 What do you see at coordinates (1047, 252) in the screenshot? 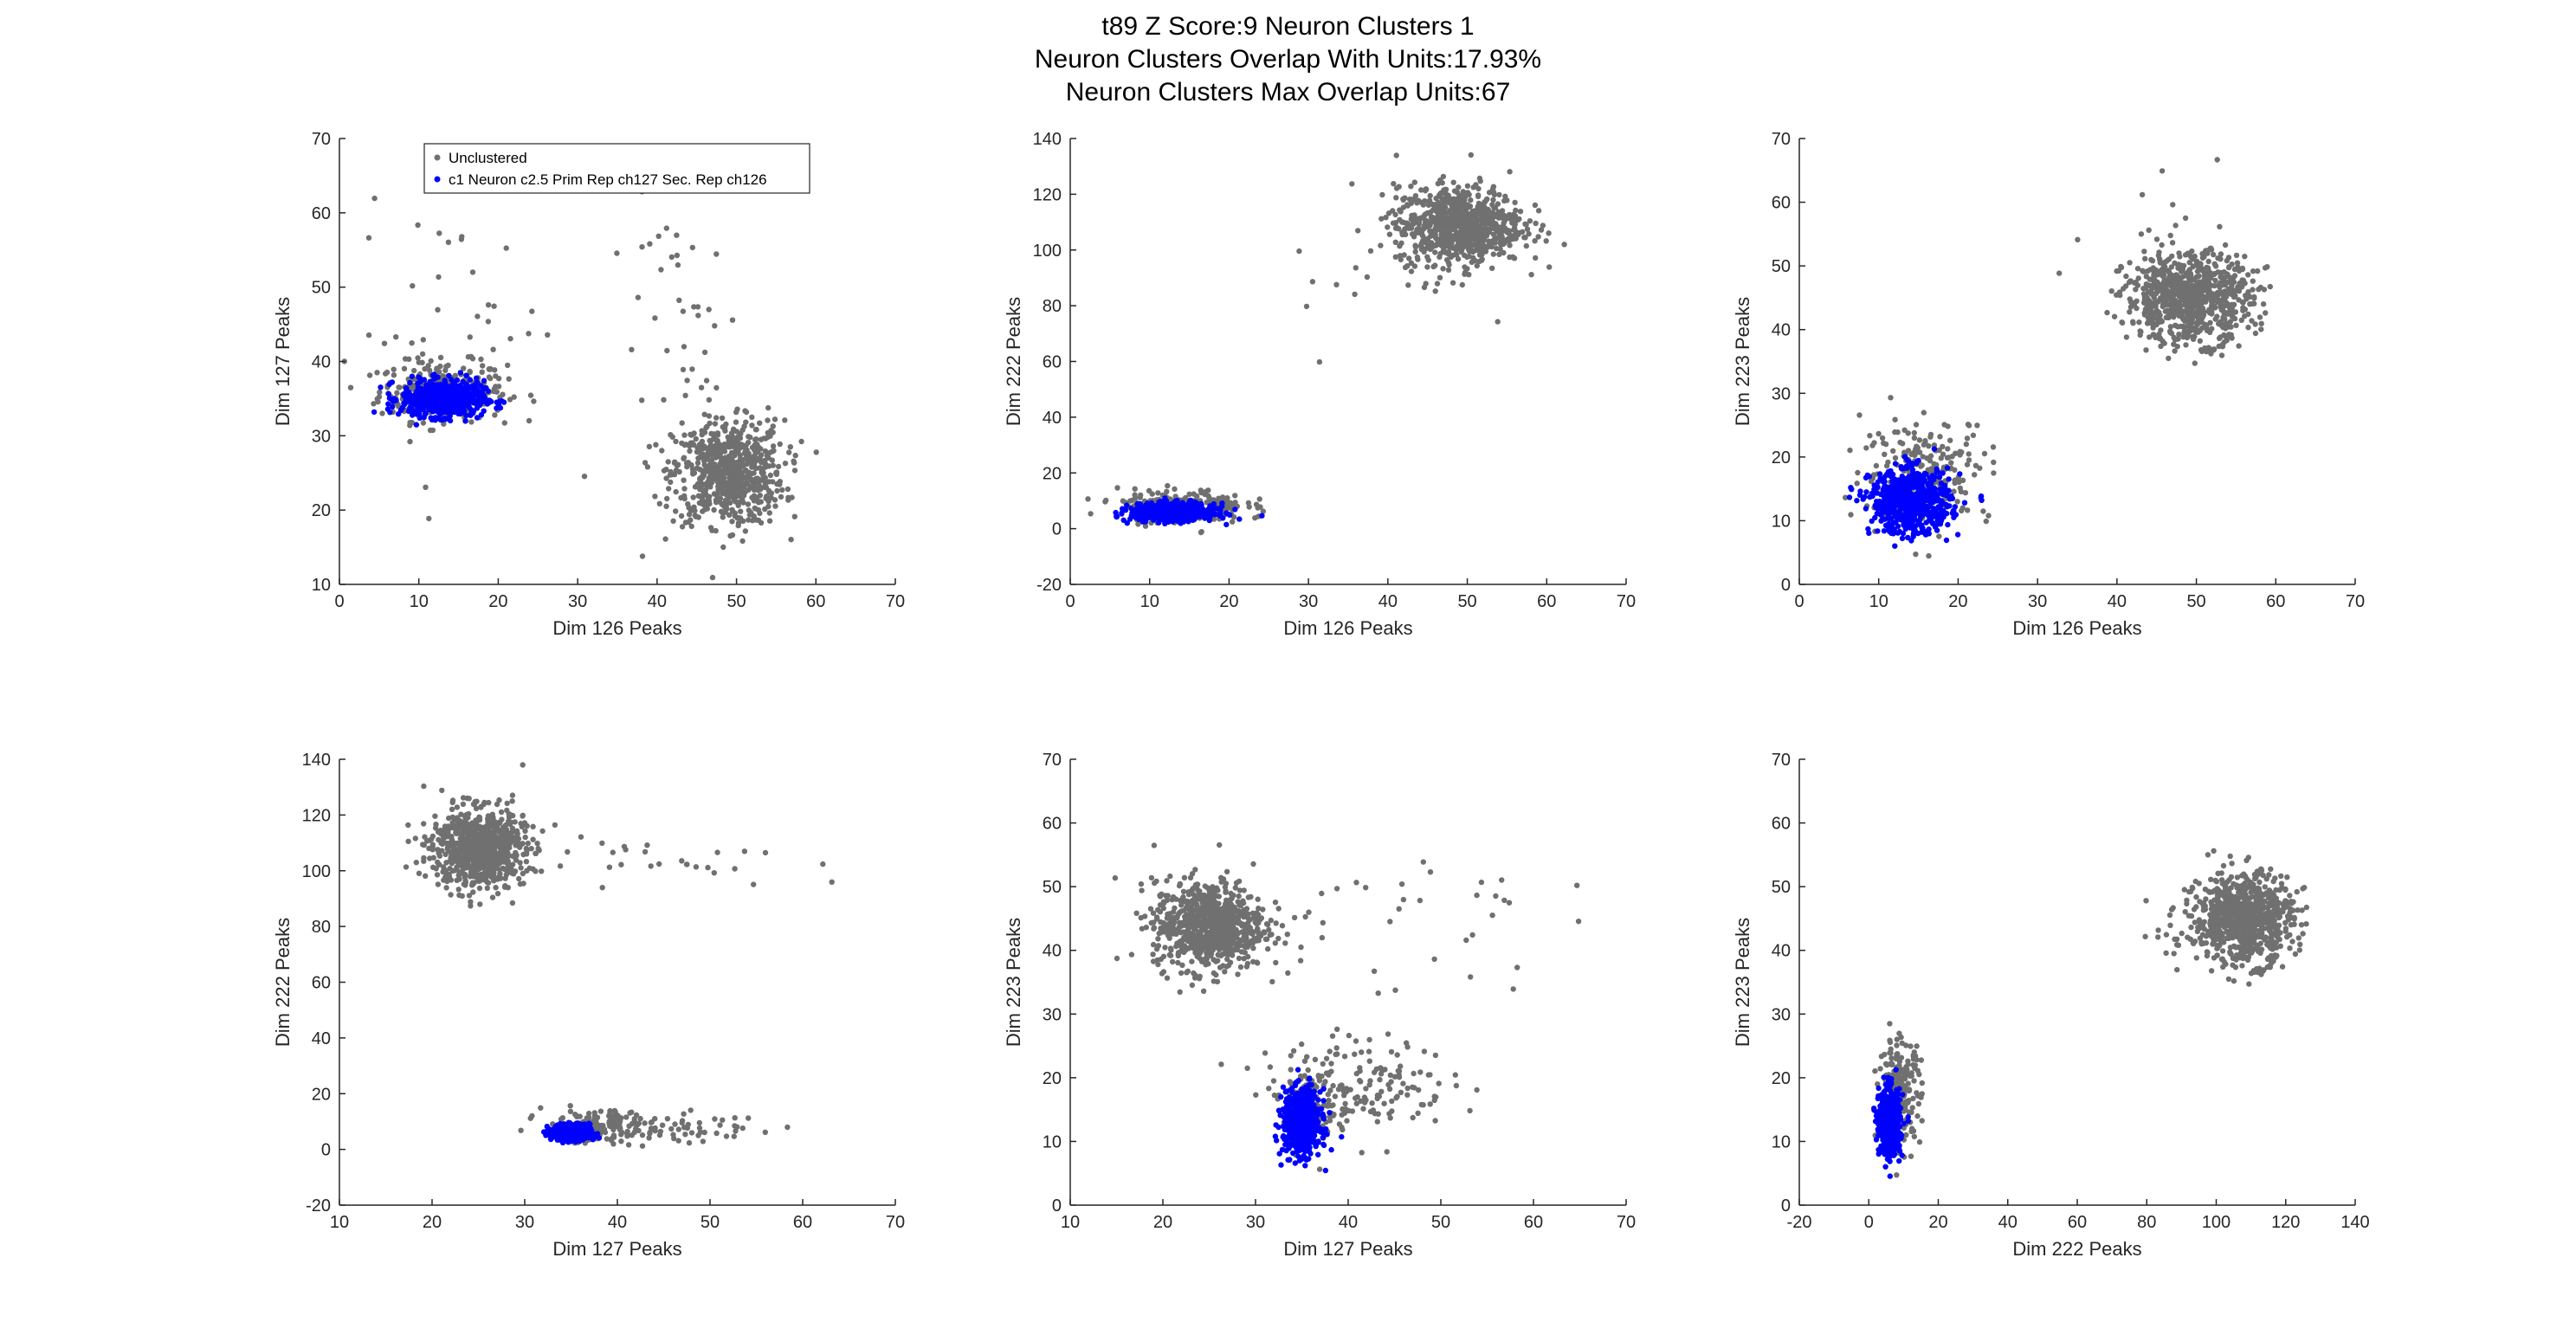
I see `y-tick-label: 100` at bounding box center [1047, 252].